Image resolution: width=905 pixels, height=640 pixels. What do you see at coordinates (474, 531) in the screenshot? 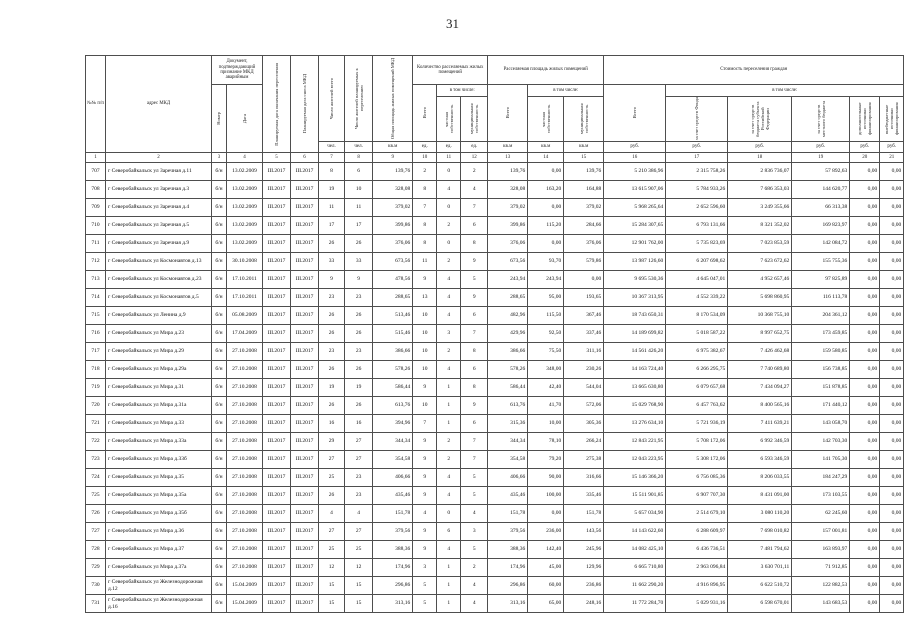
I see `data-cell: 3` at bounding box center [474, 531].